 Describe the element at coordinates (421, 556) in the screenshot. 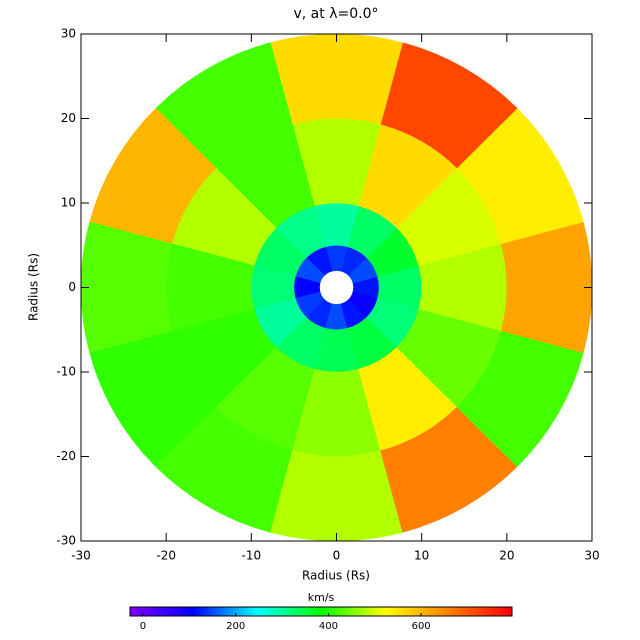

I see `x-tick-label: 10` at that location.